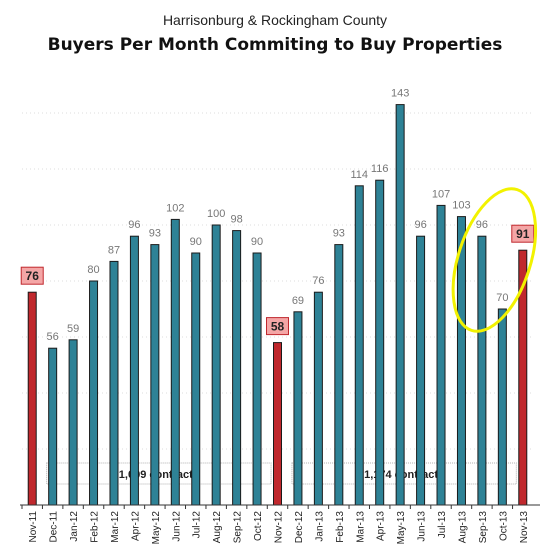 The image size is (550, 555). I want to click on highlight-value-label: 58, so click(278, 327).